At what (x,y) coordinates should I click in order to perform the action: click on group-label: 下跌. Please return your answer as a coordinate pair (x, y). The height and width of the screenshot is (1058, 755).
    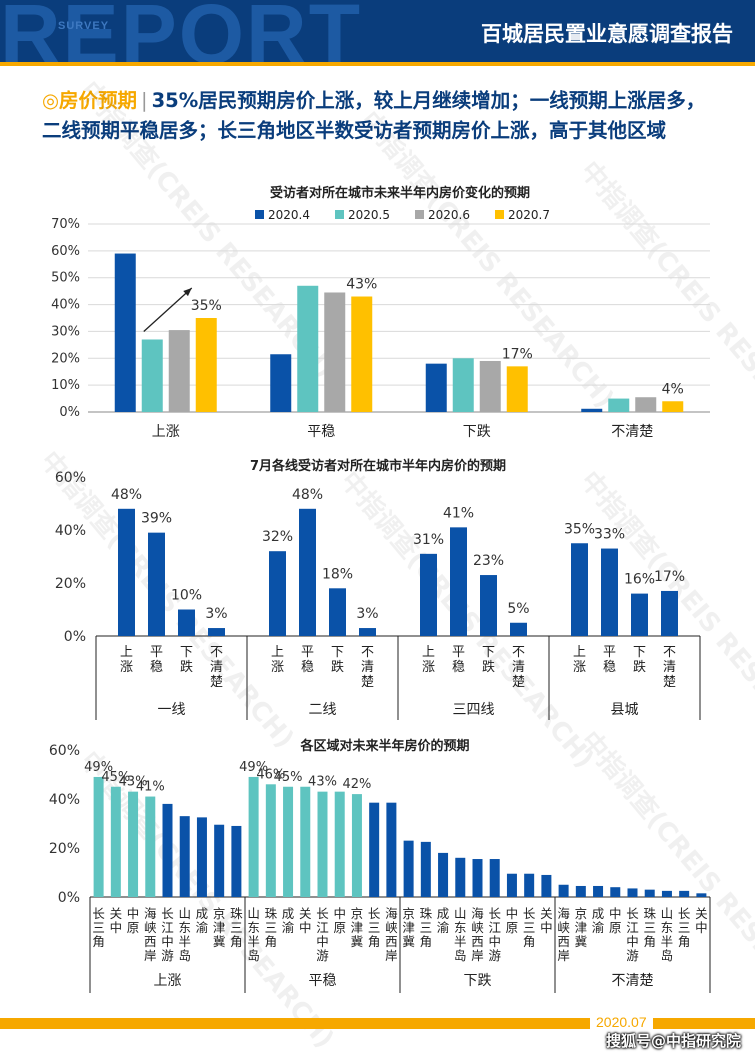
    Looking at the image, I should click on (478, 981).